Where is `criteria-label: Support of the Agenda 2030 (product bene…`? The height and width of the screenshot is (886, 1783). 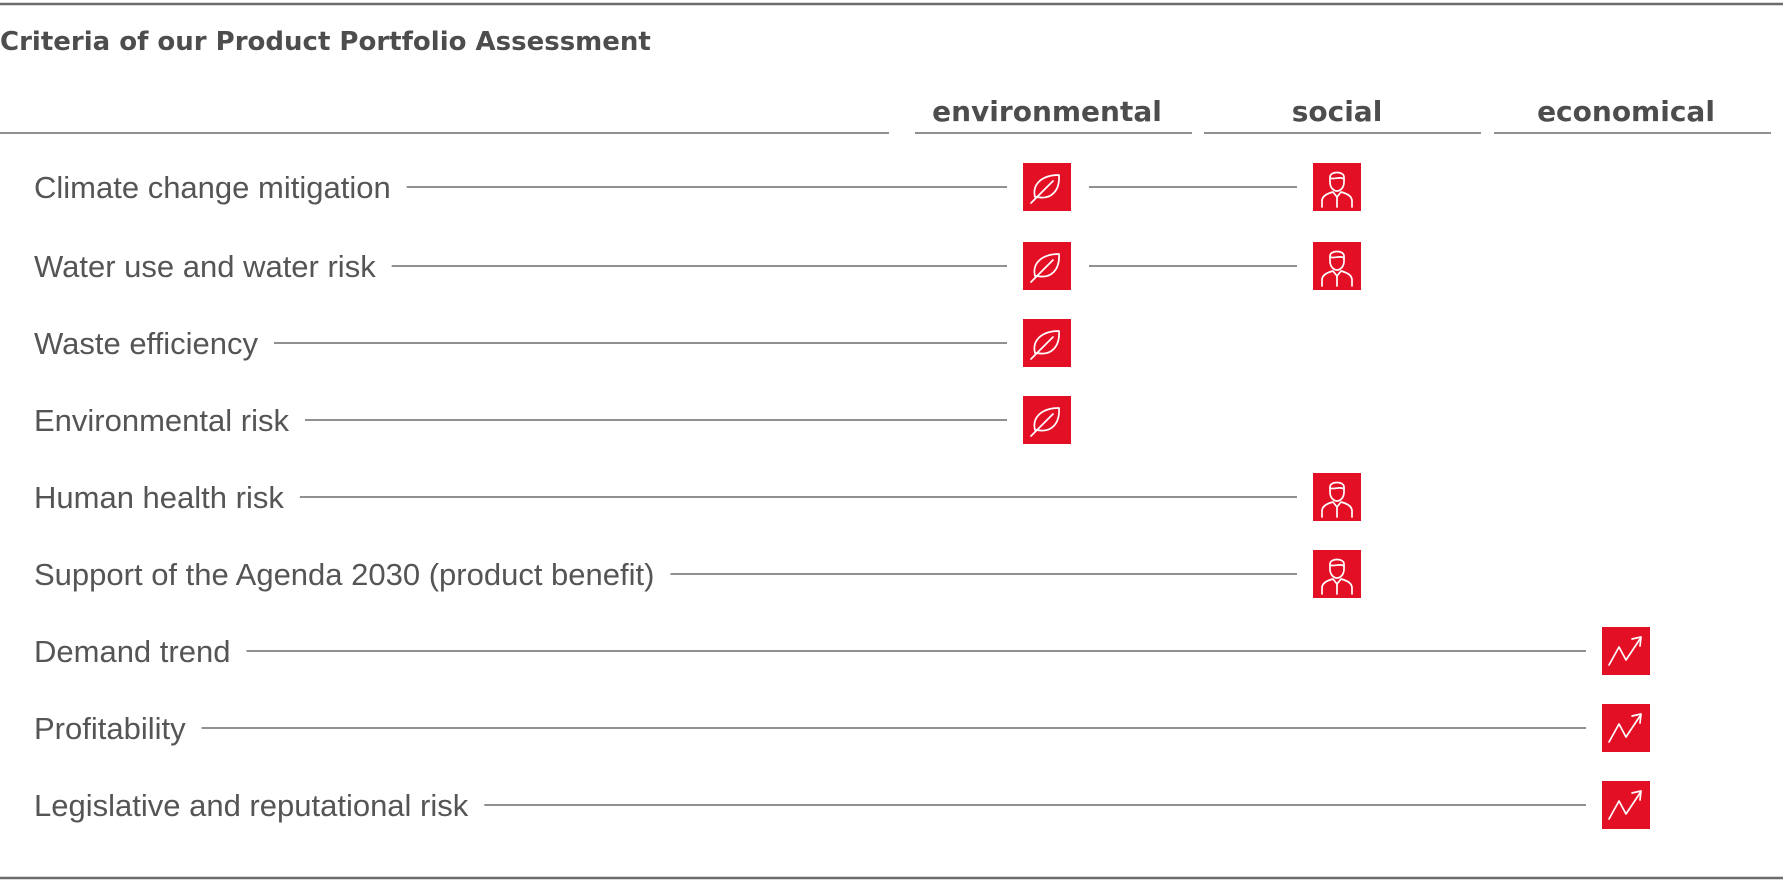 criteria-label: Support of the Agenda 2030 (product bene… is located at coordinates (344, 574).